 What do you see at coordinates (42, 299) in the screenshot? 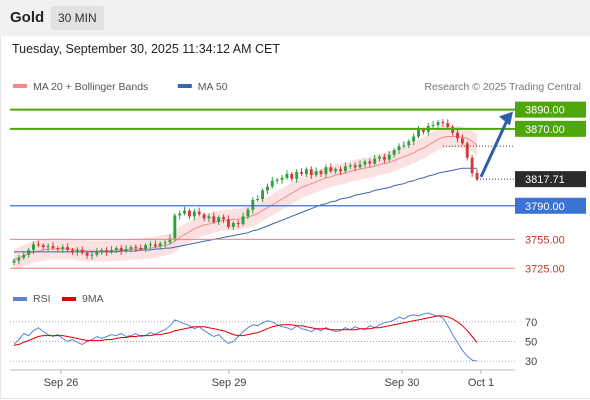
I see `rsi-legend-label: RSI` at bounding box center [42, 299].